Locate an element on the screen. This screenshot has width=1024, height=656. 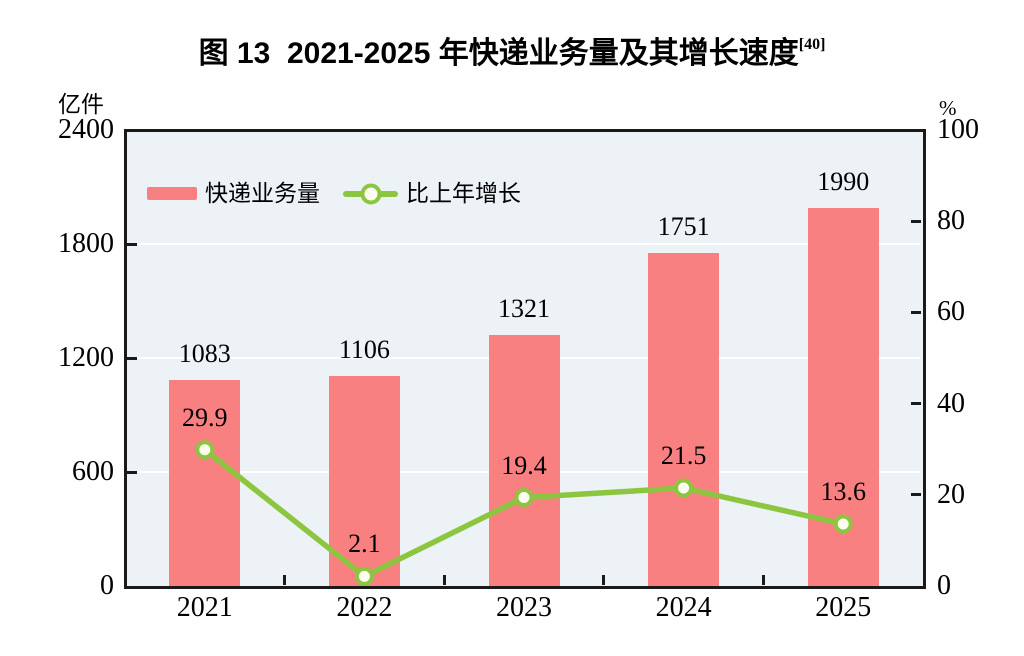
growth-value-label: 2.1 is located at coordinates (364, 544).